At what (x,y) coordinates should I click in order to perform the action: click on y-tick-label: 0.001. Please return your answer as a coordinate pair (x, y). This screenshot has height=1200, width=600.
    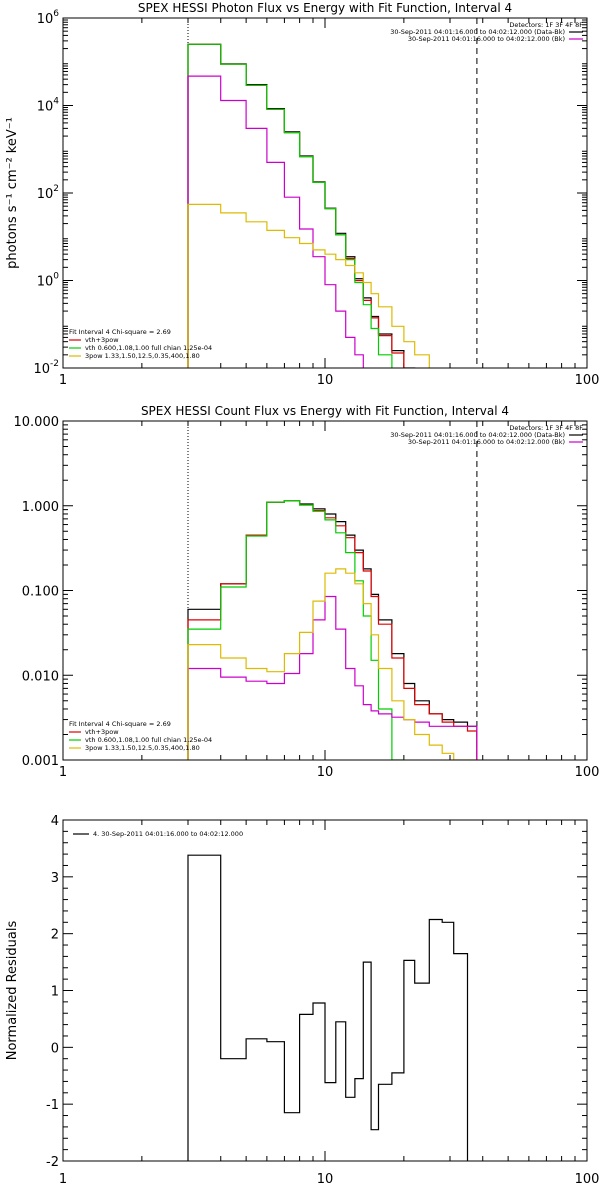
    Looking at the image, I should click on (40, 761).